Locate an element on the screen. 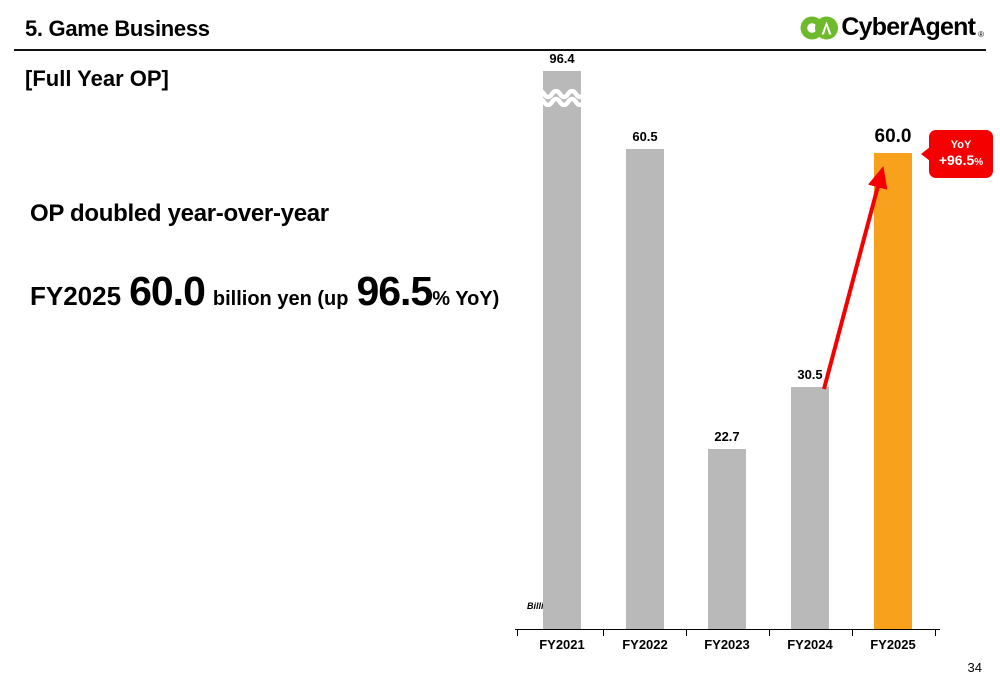 Image resolution: width=1000 pixels, height=685 pixels. slide-subtitle: [Full Year OP] is located at coordinates (97, 78).